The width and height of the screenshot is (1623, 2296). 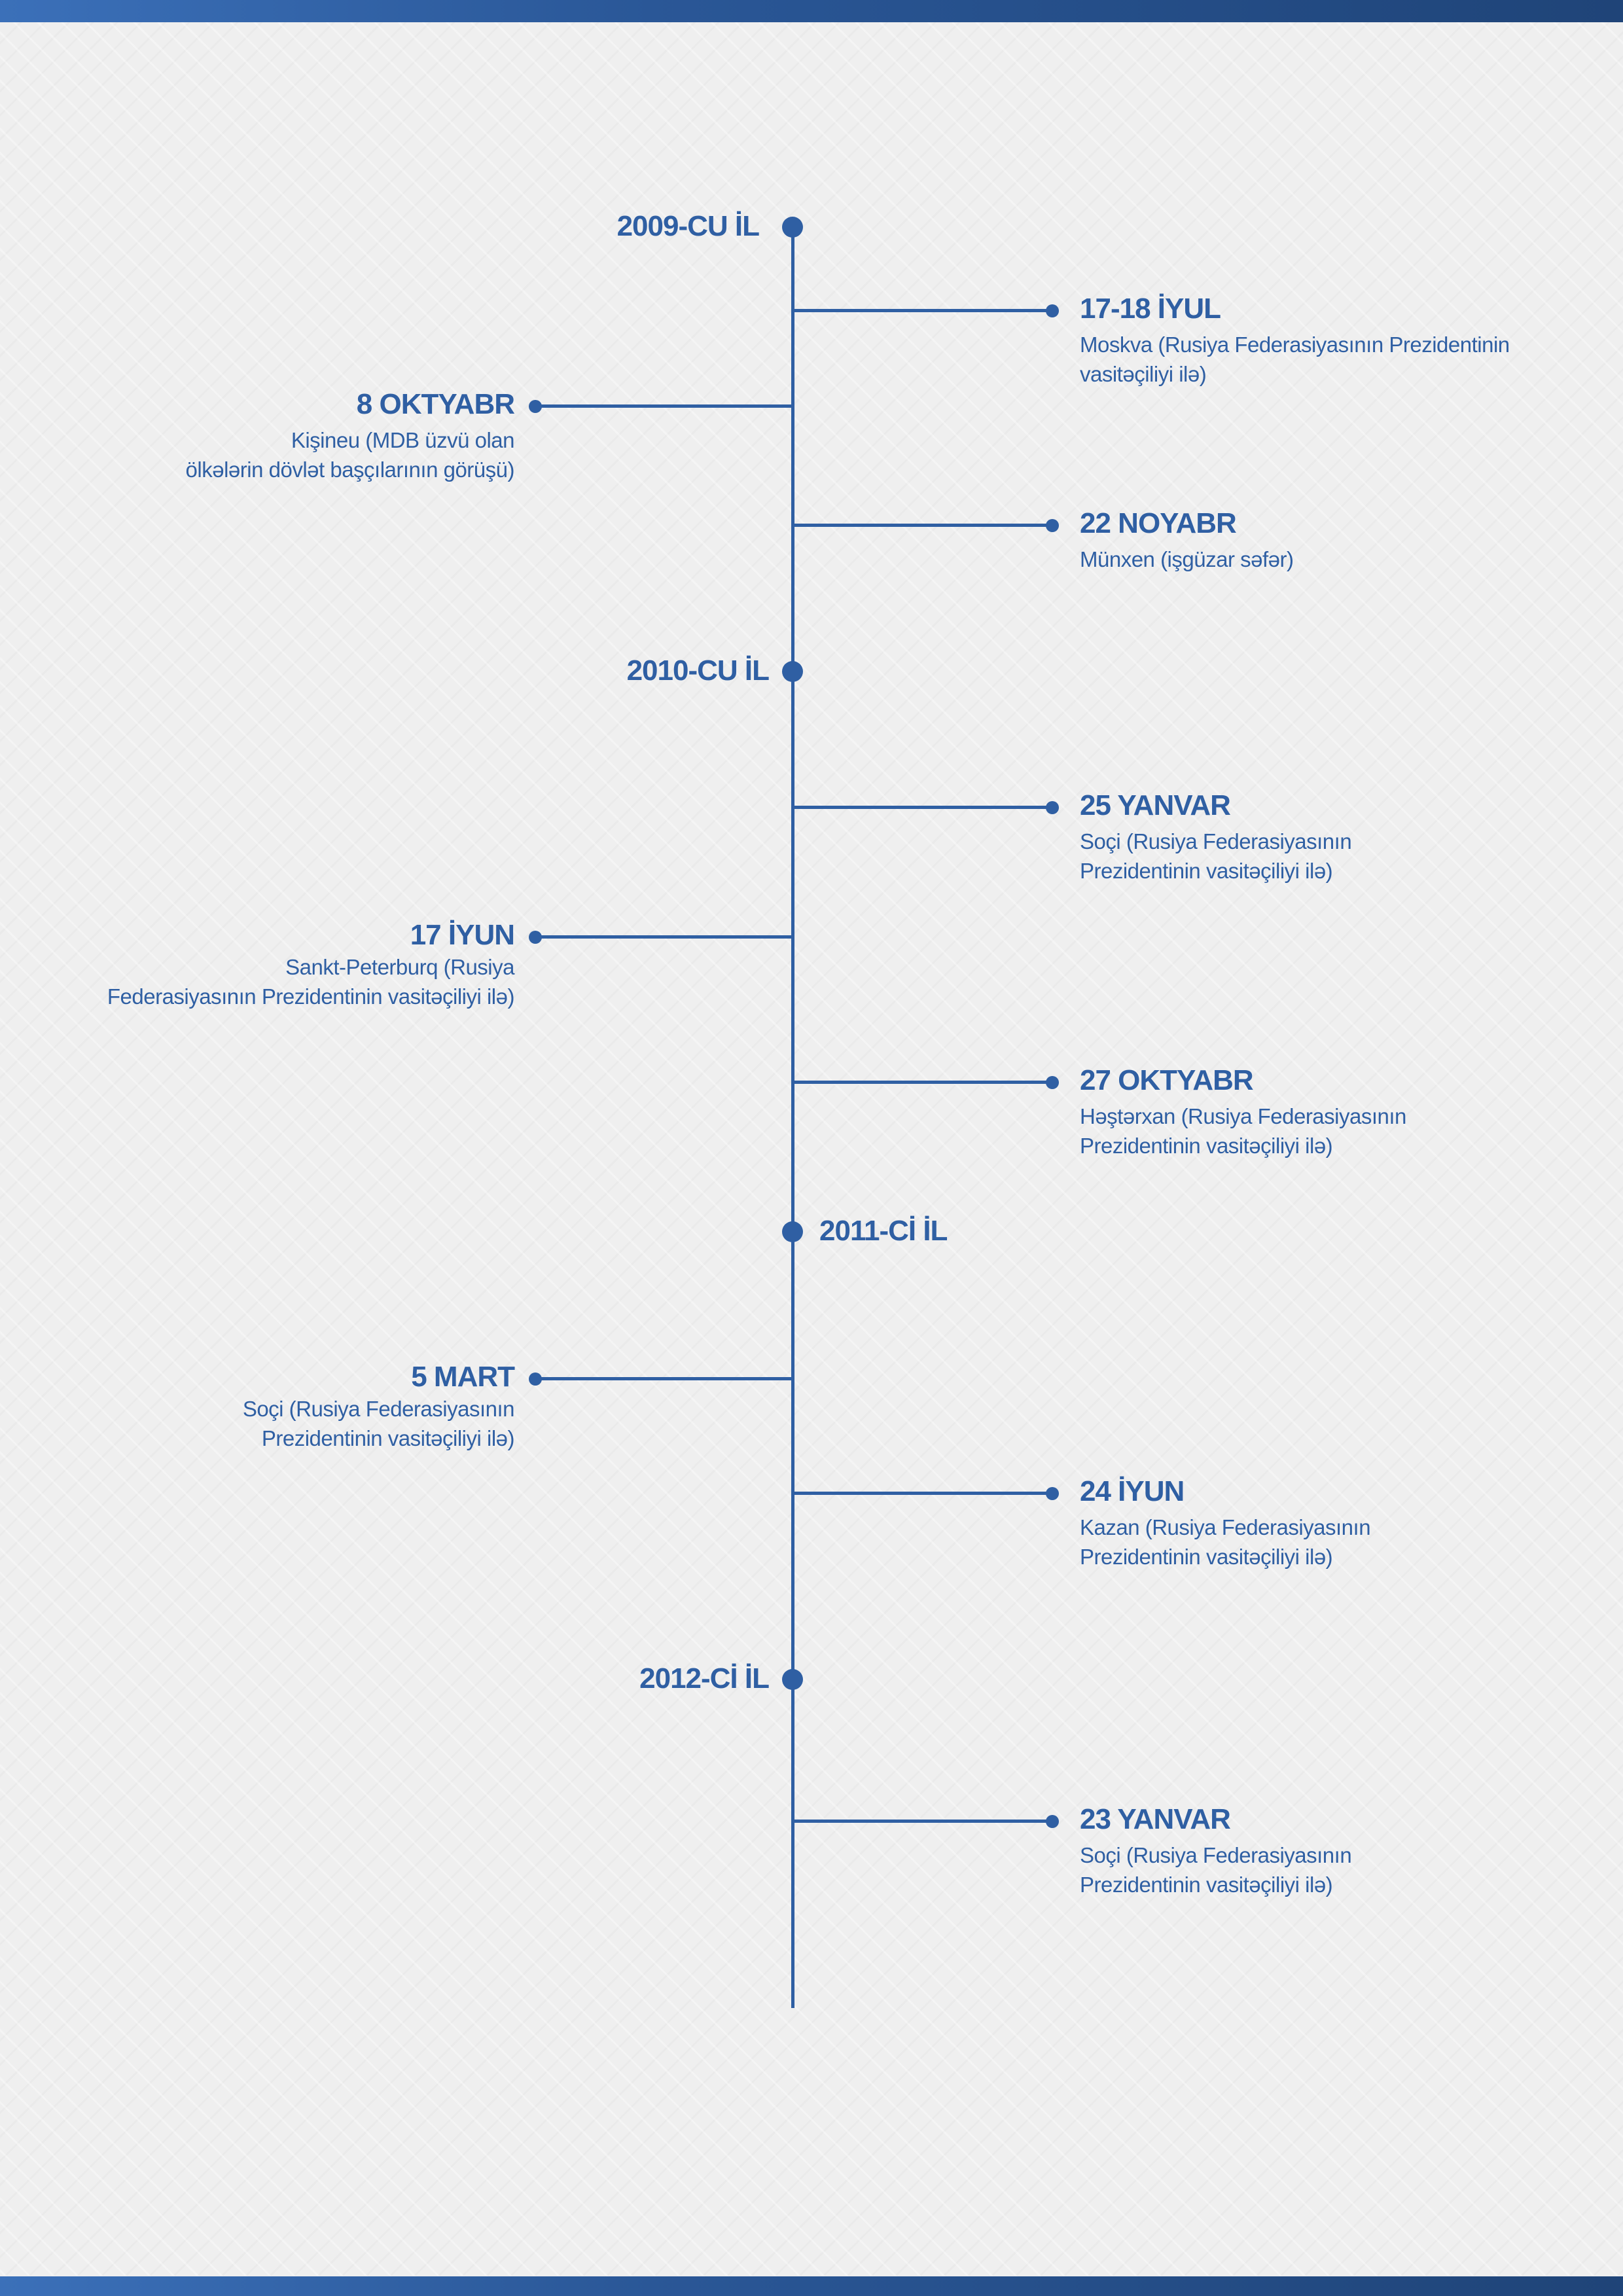 I want to click on year-label-2009: 2009-CU İL, so click(x=688, y=226).